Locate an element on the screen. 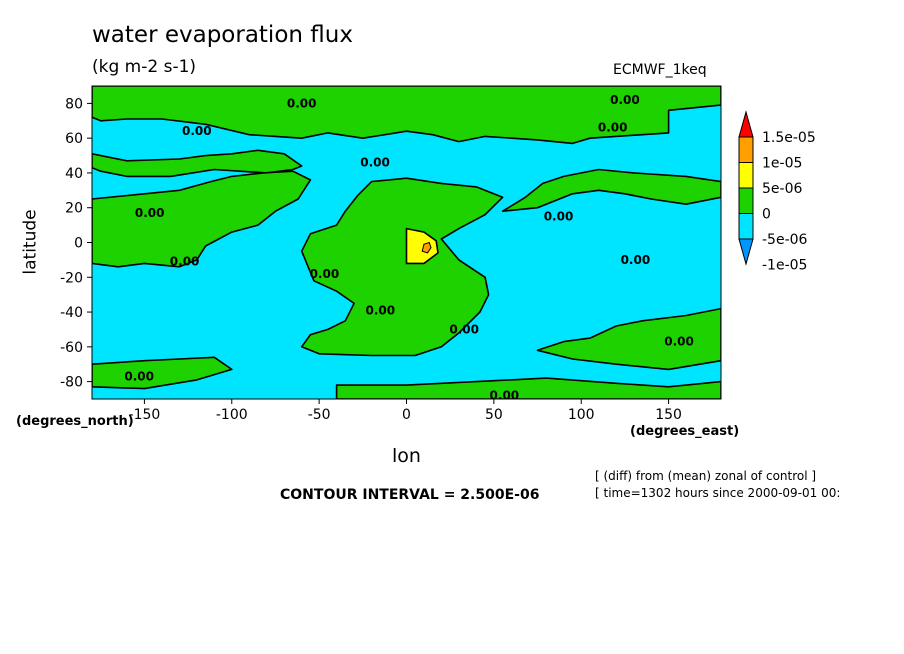 This screenshot has width=904, height=654. colorbar-label-3: 0 is located at coordinates (766, 215).